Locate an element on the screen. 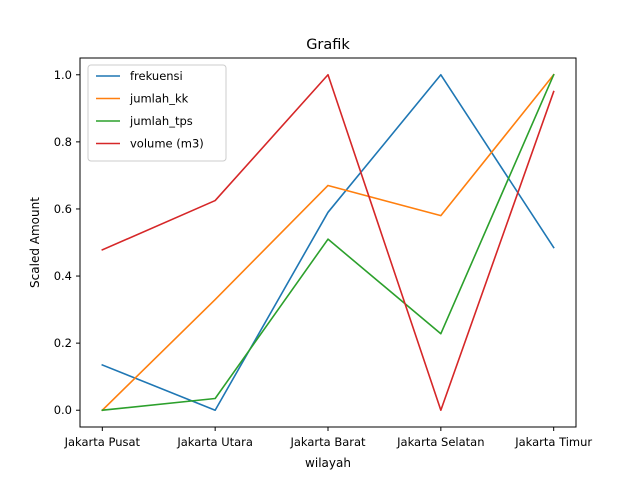 The height and width of the screenshot is (480, 640). legend-label-1: jumlah_kk is located at coordinates (159, 99).